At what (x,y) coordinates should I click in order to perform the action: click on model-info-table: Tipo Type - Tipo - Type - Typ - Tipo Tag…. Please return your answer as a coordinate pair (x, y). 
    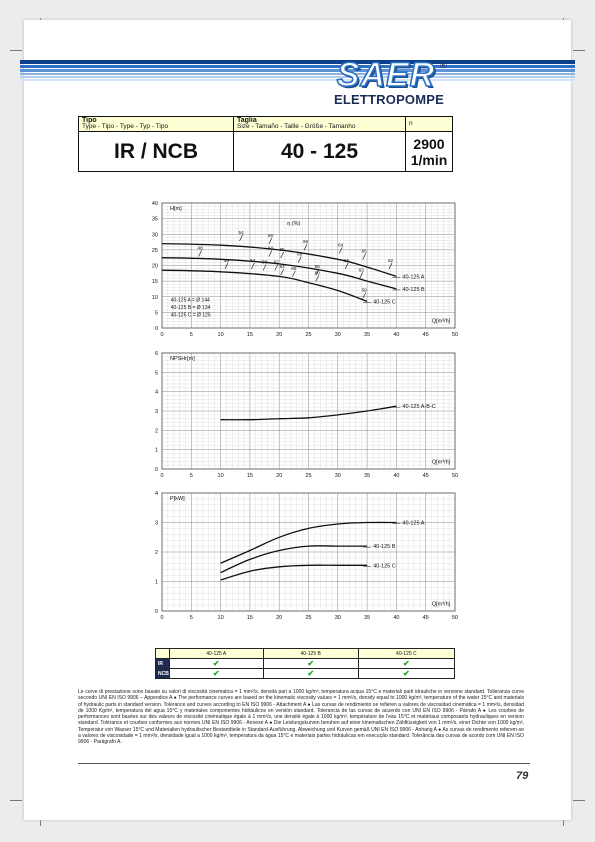
    Looking at the image, I should click on (265, 144).